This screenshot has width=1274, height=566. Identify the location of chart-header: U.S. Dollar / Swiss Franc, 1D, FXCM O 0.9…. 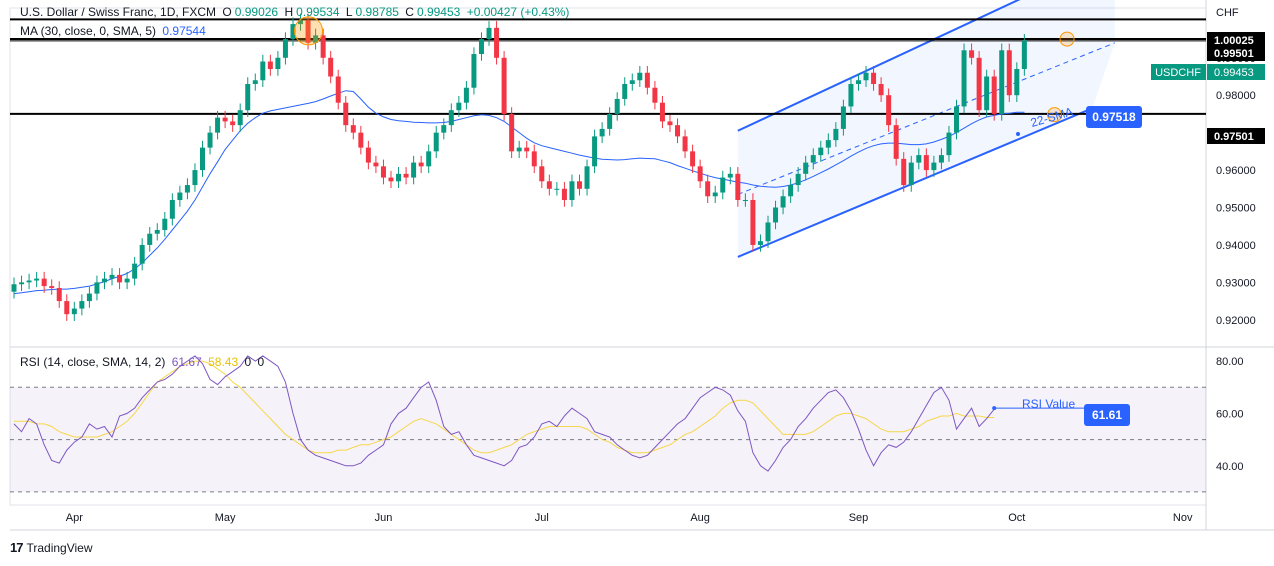
(296, 12).